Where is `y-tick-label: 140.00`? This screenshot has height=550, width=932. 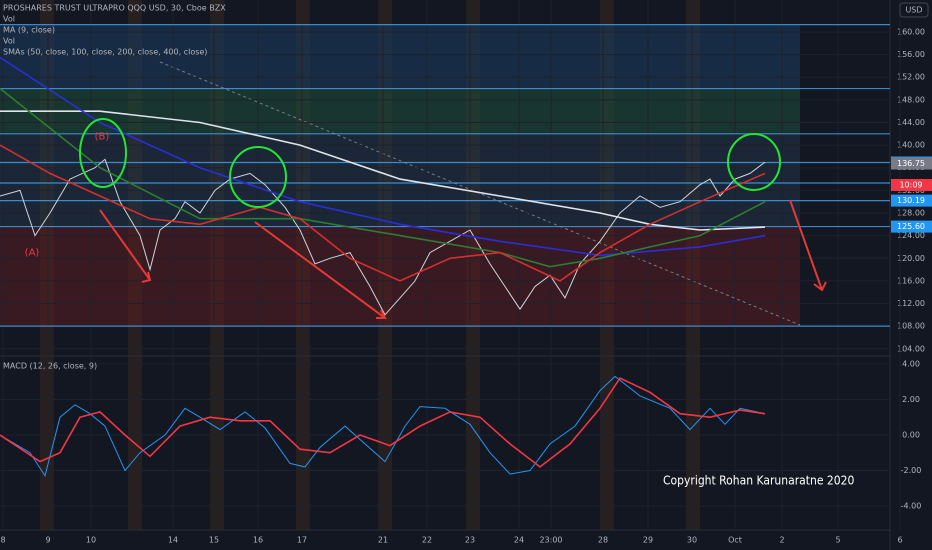
y-tick-label: 140.00 is located at coordinates (911, 145).